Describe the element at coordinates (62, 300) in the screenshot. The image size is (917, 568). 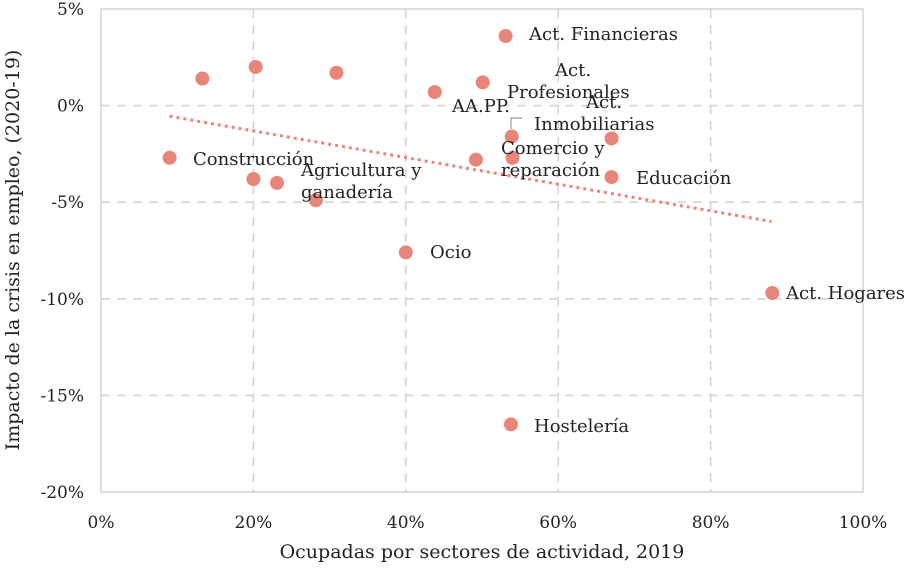
I see `y-tick-label: -10%` at that location.